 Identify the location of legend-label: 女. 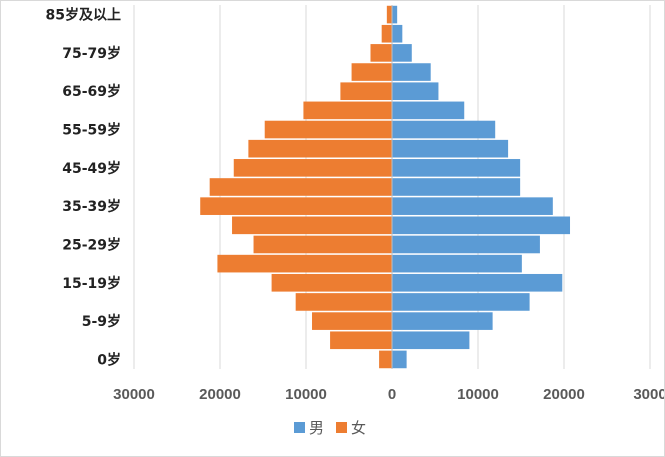
(358, 428).